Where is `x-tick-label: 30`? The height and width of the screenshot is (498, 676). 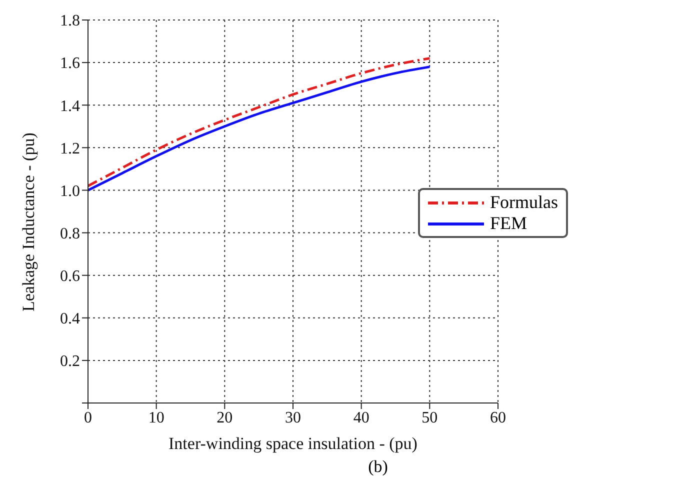 x-tick-label: 30 is located at coordinates (292, 417).